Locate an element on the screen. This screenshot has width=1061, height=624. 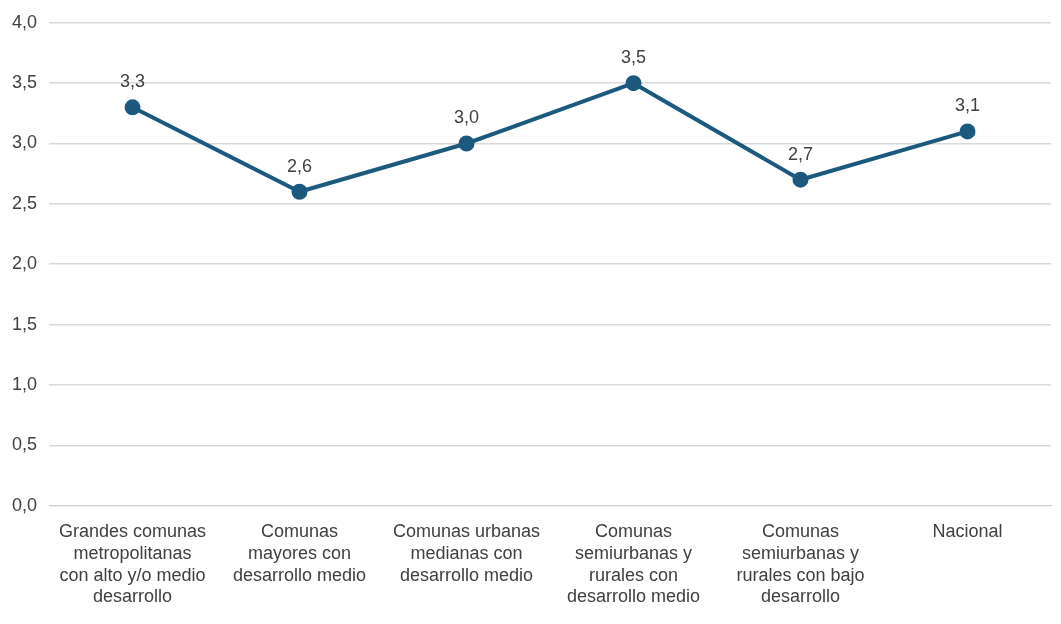
y-tick-label: 0,0 is located at coordinates (24, 504).